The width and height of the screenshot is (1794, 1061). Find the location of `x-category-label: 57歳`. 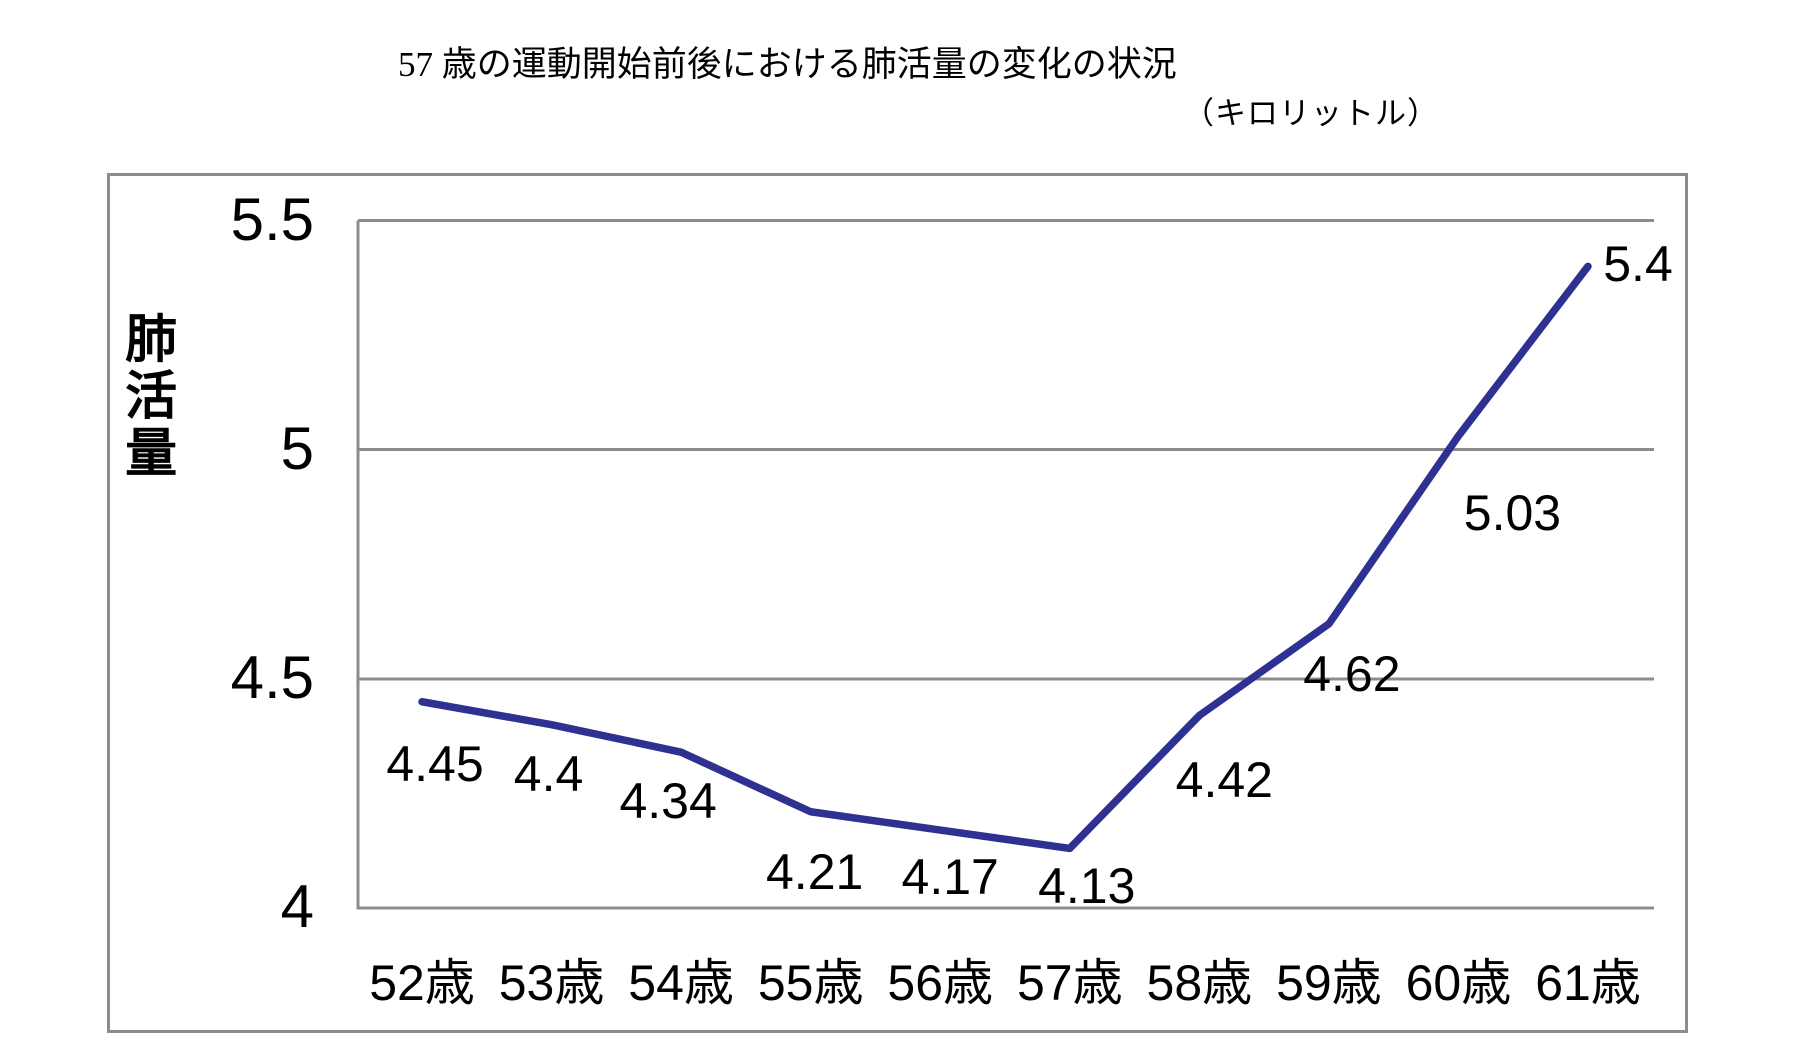

x-category-label: 57歳 is located at coordinates (1069, 983).